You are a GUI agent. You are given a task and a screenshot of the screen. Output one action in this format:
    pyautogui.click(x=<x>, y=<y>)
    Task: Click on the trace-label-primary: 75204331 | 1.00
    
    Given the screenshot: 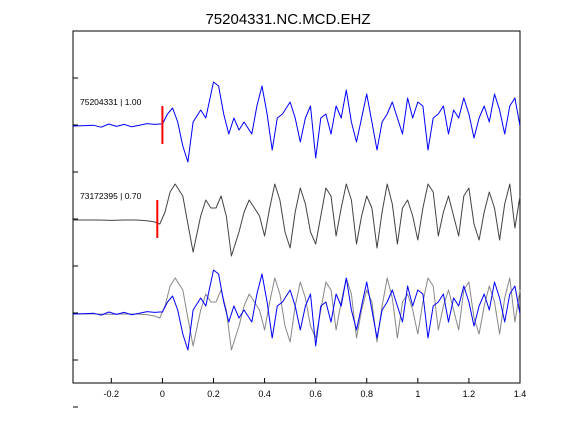 What is the action you would take?
    pyautogui.click(x=111, y=102)
    